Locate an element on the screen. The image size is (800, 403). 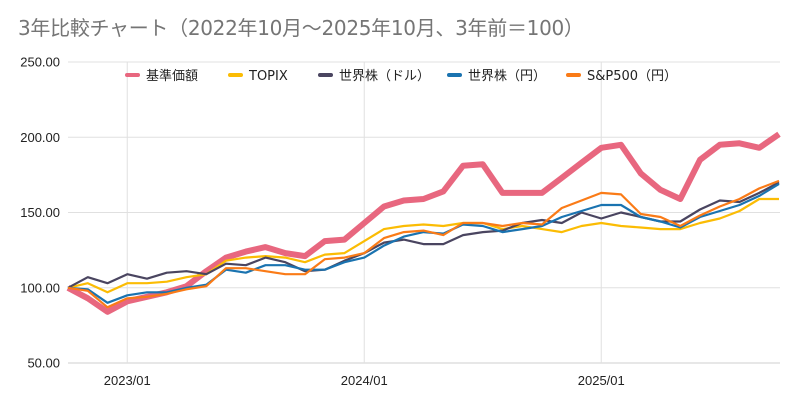
x-axis-tick-labels: 2023/01 2024/01 2025/01 is located at coordinates (364, 380).